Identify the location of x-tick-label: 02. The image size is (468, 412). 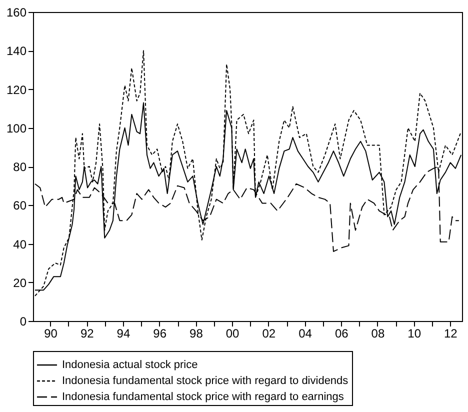
(269, 333).